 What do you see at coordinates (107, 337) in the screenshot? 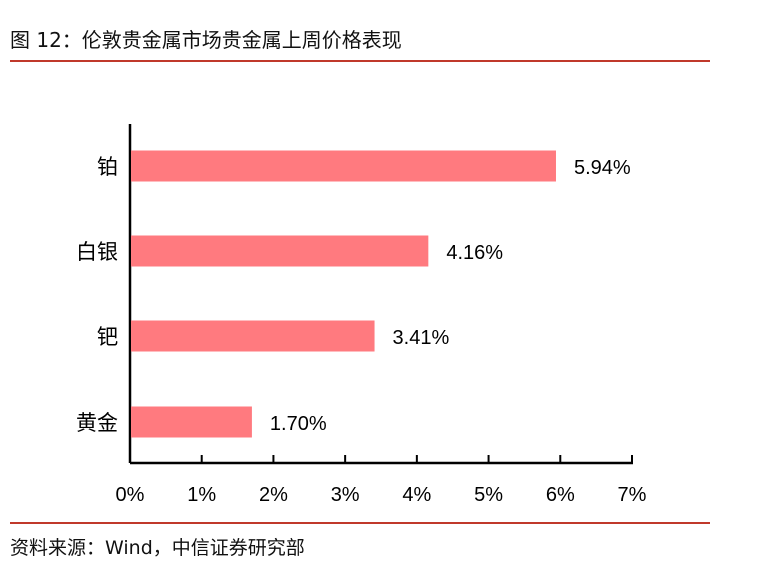
I see `category-label: 钯` at bounding box center [107, 337].